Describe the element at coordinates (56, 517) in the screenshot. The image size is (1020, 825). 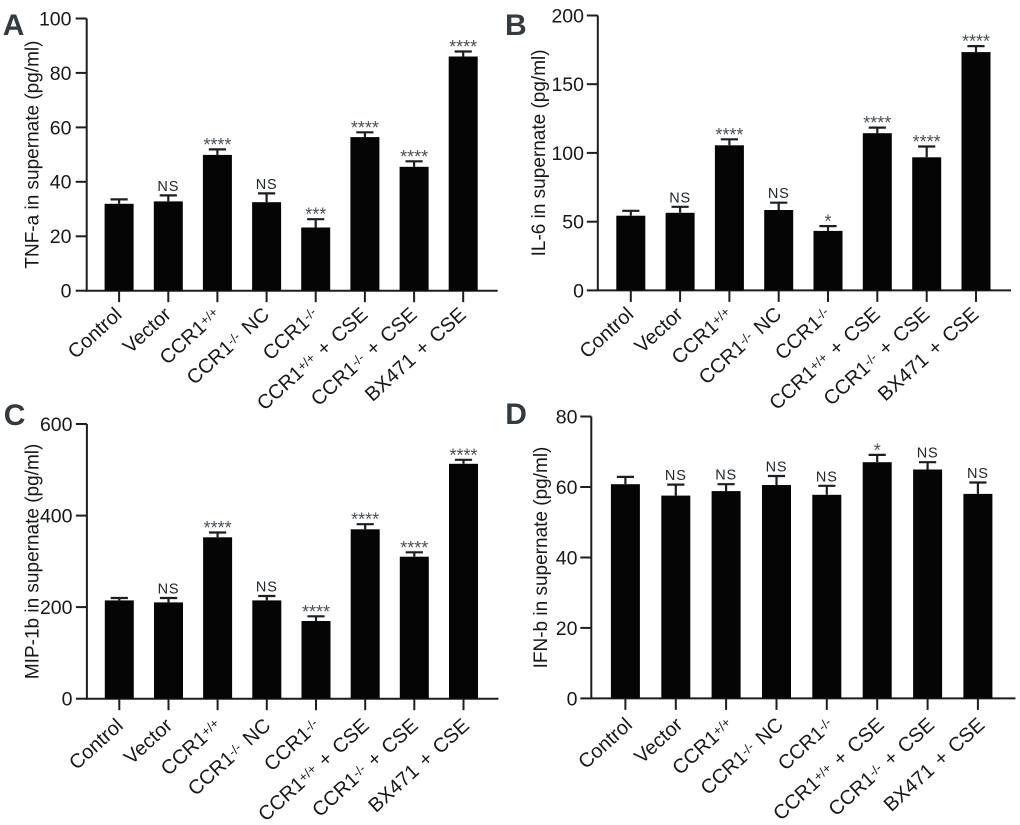
I see `svg-text: 400` at that location.